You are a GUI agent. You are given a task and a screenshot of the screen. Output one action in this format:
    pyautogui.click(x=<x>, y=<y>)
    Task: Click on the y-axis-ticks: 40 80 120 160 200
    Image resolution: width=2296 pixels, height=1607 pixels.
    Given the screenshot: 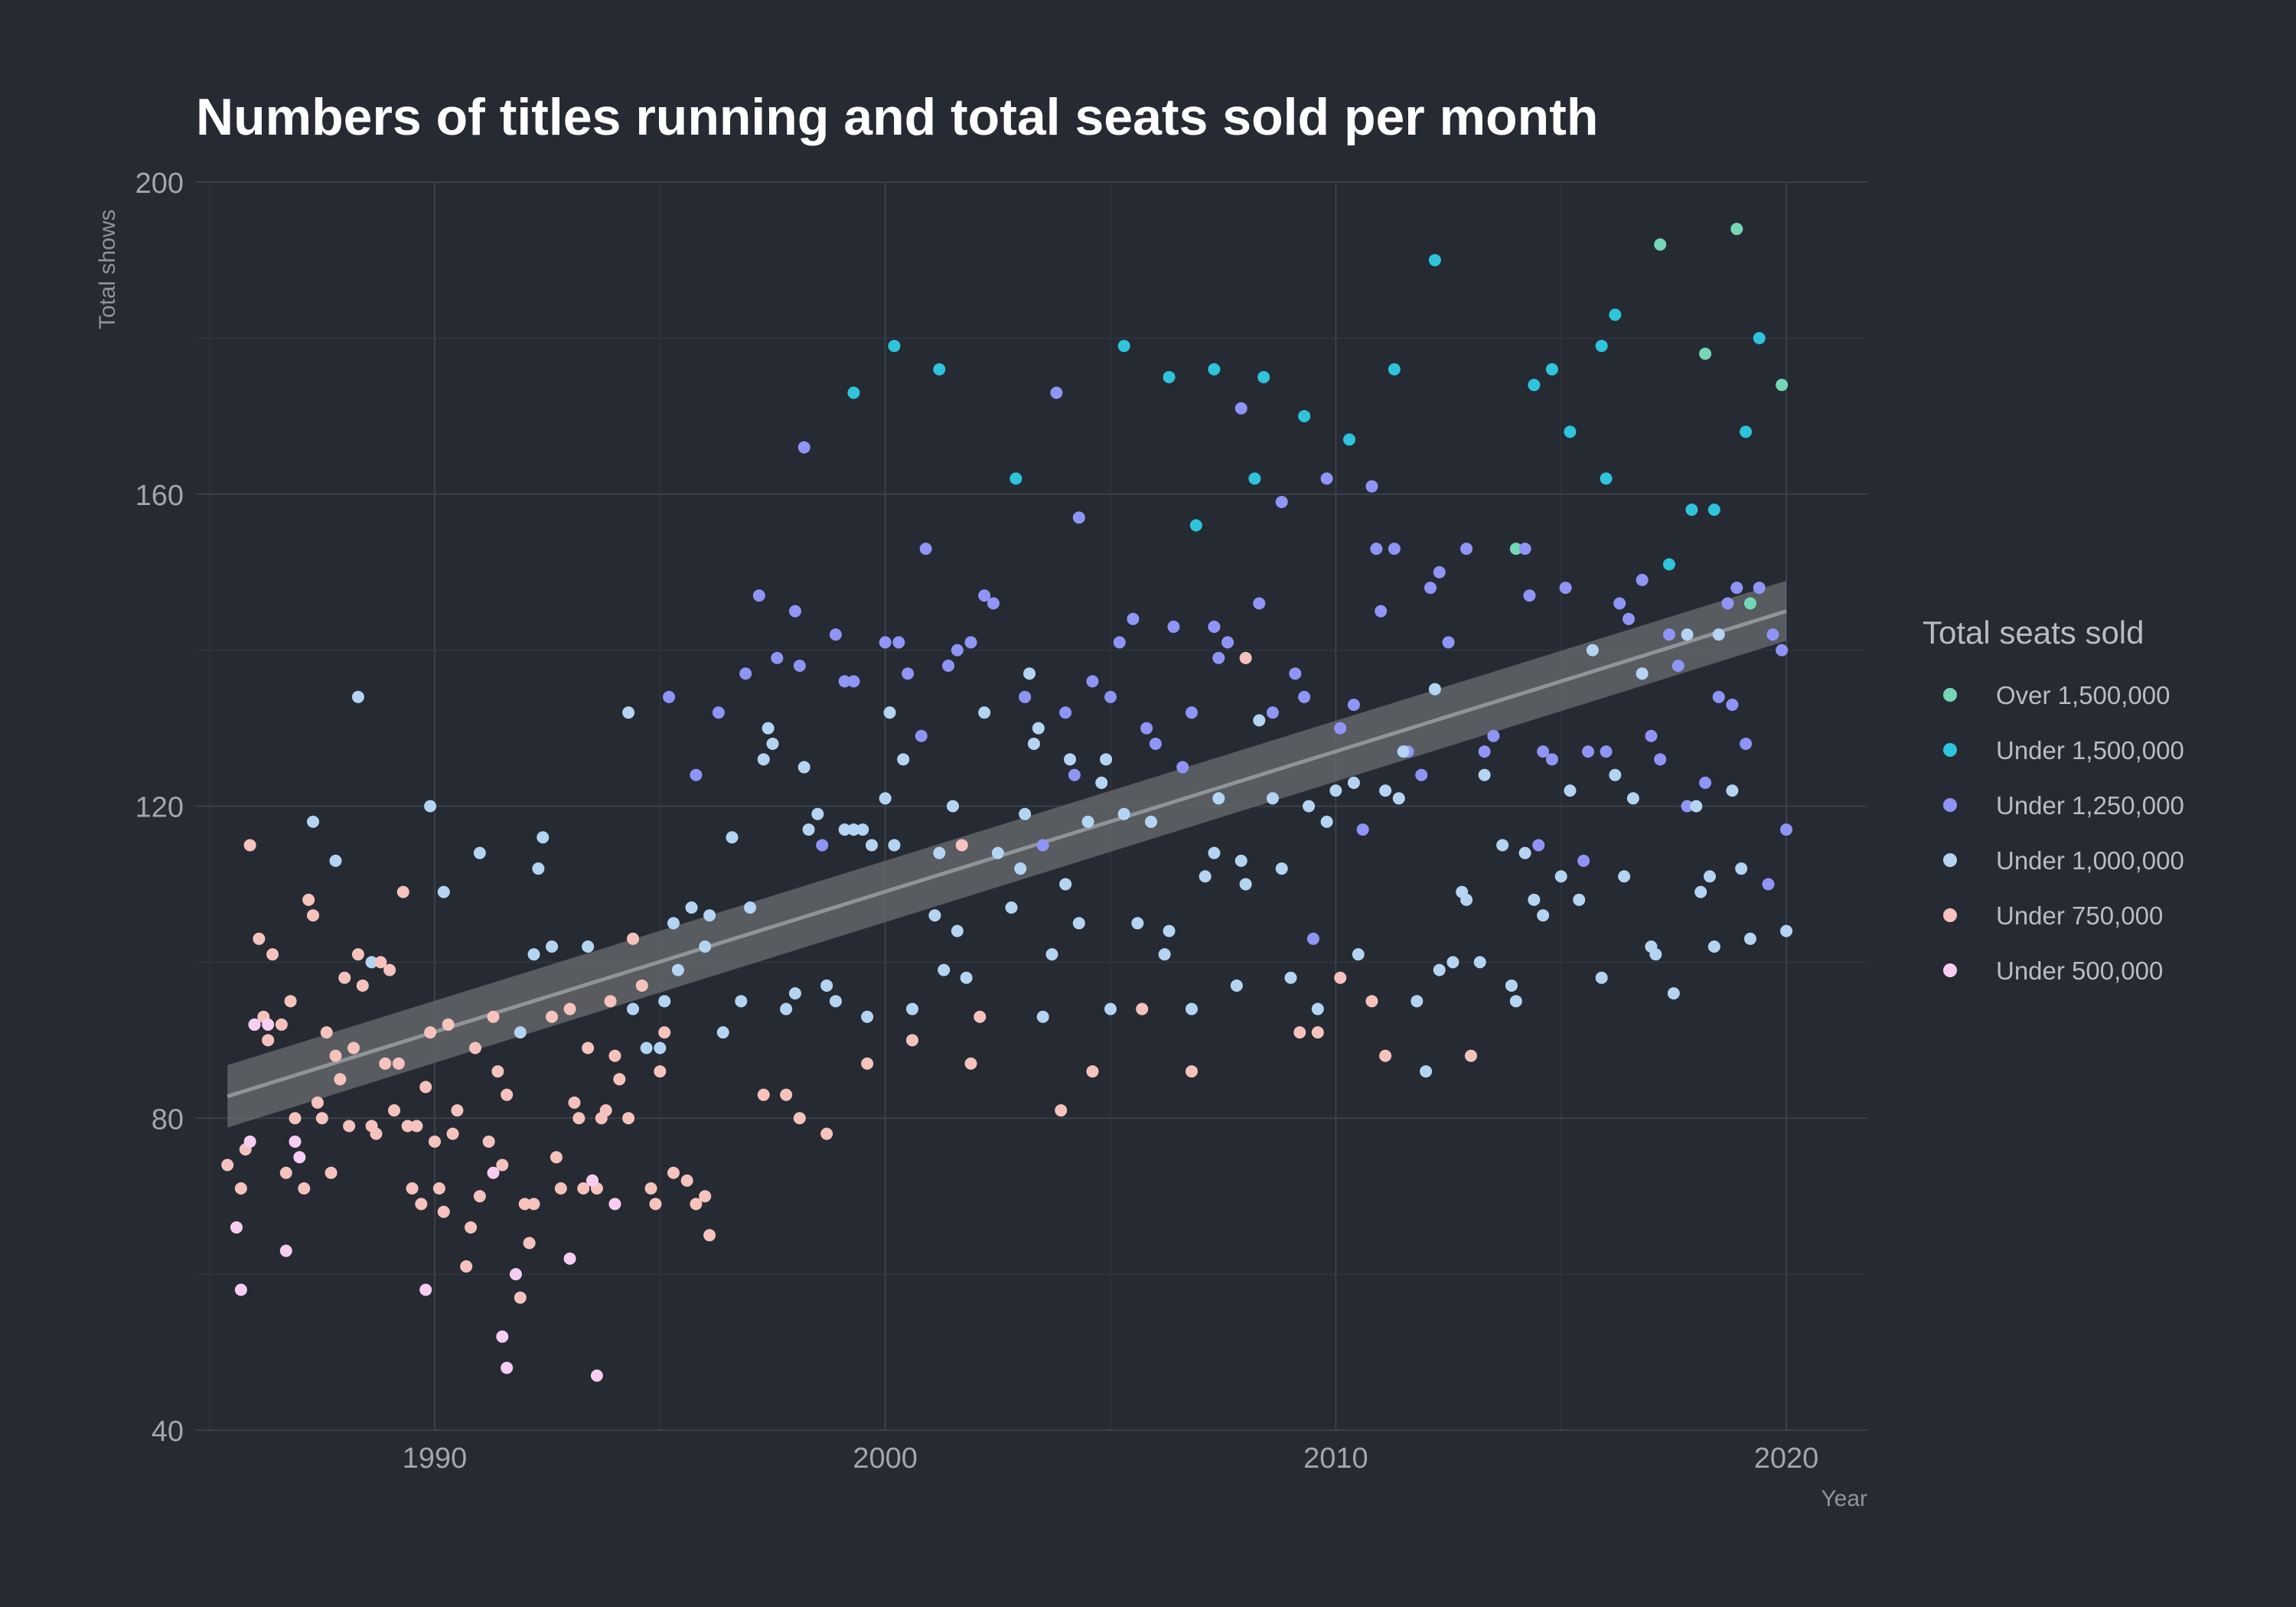 What is the action you would take?
    pyautogui.click(x=159, y=808)
    